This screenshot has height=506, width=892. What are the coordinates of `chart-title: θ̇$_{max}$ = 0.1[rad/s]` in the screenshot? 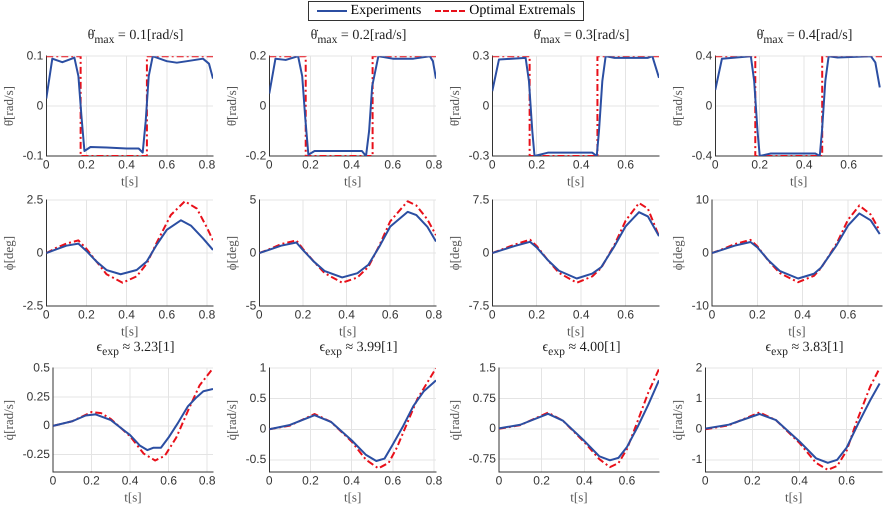 It's located at (135, 38).